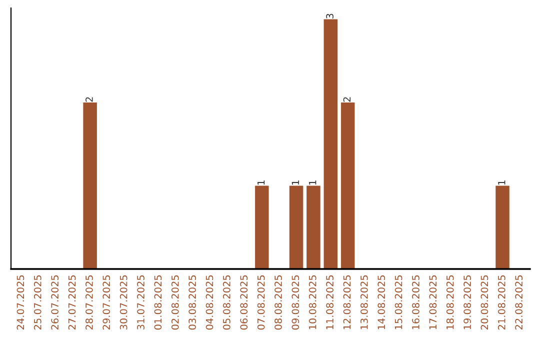 The width and height of the screenshot is (540, 340). Describe the element at coordinates (192, 302) in the screenshot. I see `x-tick-label: 03.08.2025` at that location.